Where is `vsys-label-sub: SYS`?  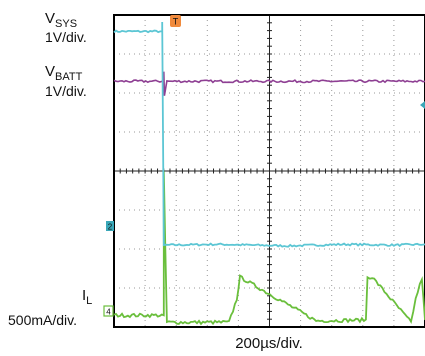
vsys-label-sub: SYS is located at coordinates (66, 24).